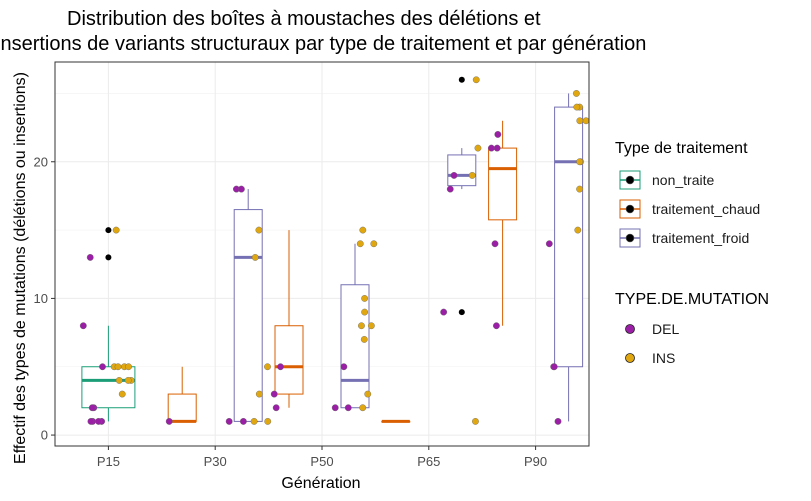 The image size is (811, 501). Describe the element at coordinates (665, 329) in the screenshot. I see `legend-label-del: DEL` at that location.